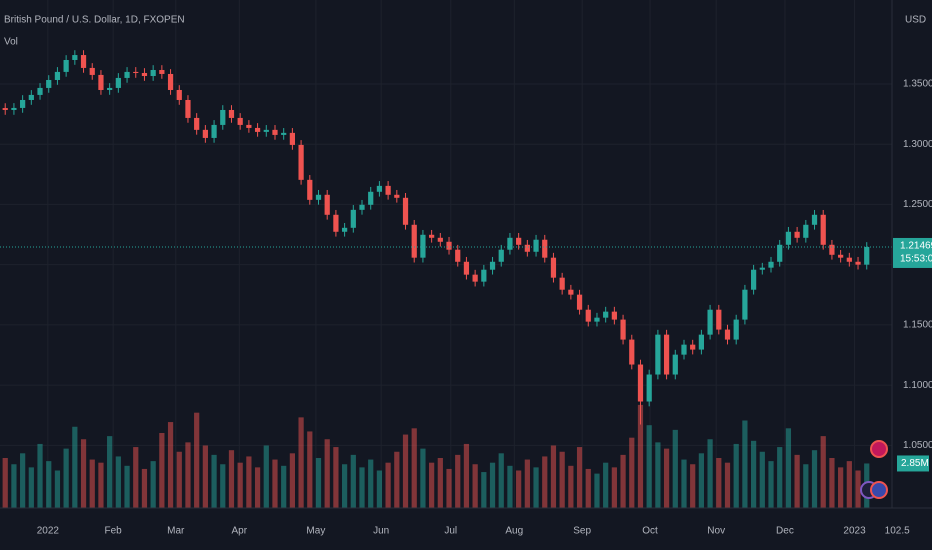 The image size is (932, 550). Describe the element at coordinates (916, 246) in the screenshot. I see `current-price-label: 1.21469` at that location.